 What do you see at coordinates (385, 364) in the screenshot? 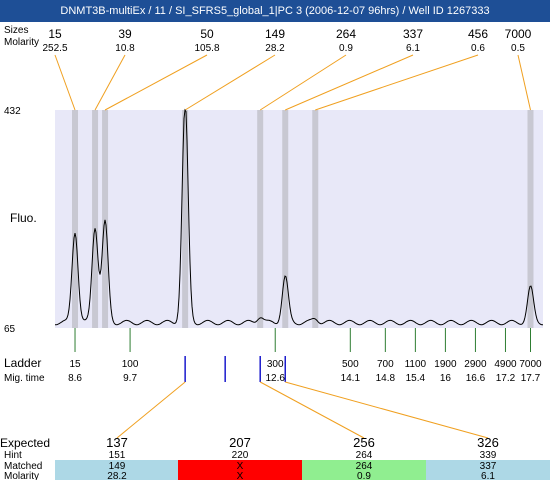
I see `ladder-size-label: 700` at bounding box center [385, 364].